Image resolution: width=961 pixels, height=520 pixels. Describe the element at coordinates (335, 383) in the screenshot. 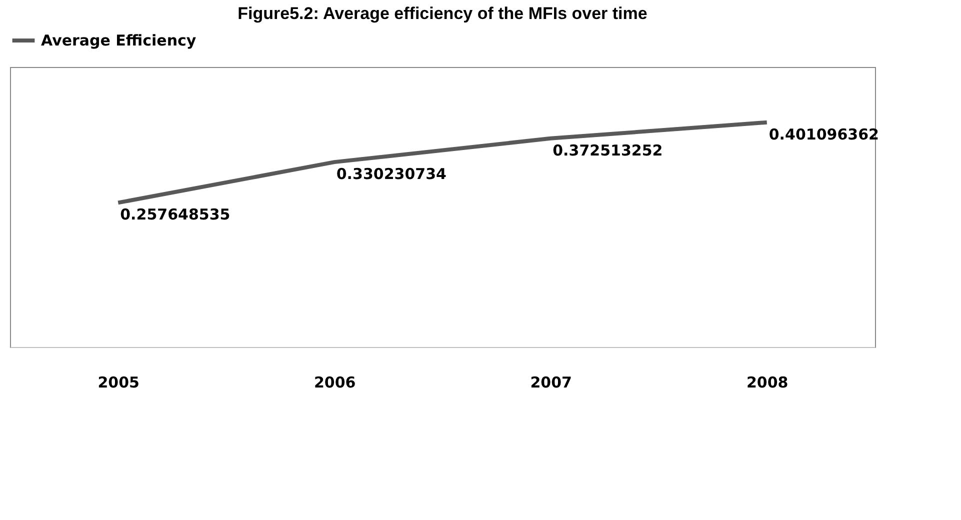

I see `x-tick-label: 2006` at that location.